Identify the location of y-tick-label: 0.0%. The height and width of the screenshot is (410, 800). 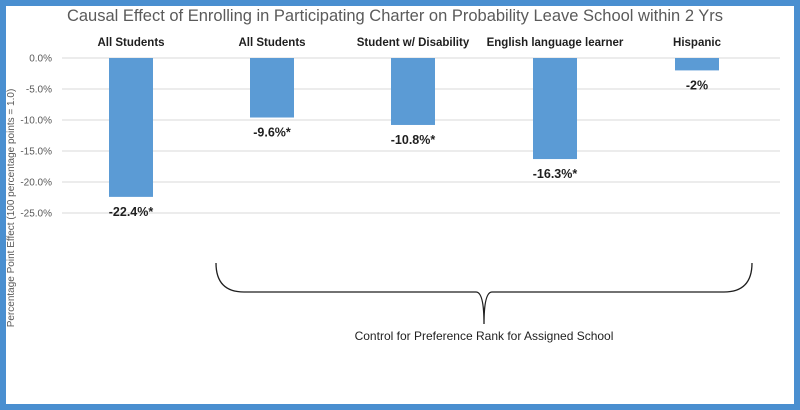
(40, 59).